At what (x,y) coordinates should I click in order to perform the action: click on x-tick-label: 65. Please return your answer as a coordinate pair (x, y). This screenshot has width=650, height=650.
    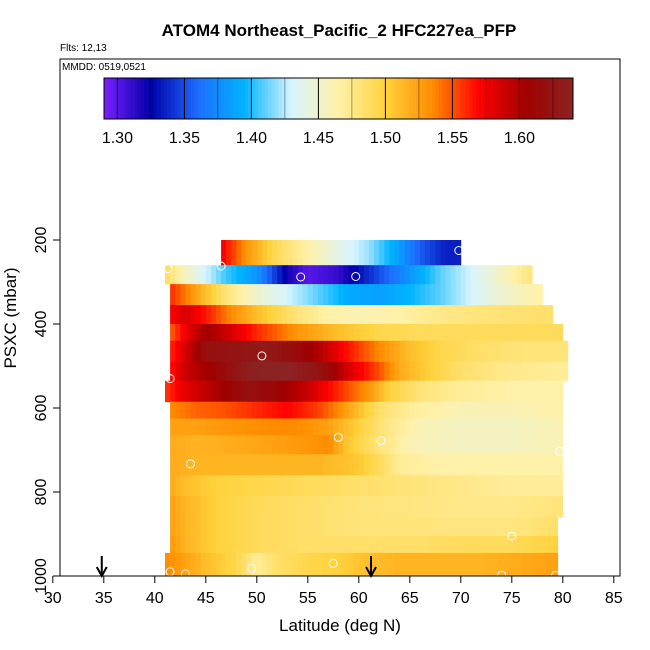
    Looking at the image, I should click on (410, 598).